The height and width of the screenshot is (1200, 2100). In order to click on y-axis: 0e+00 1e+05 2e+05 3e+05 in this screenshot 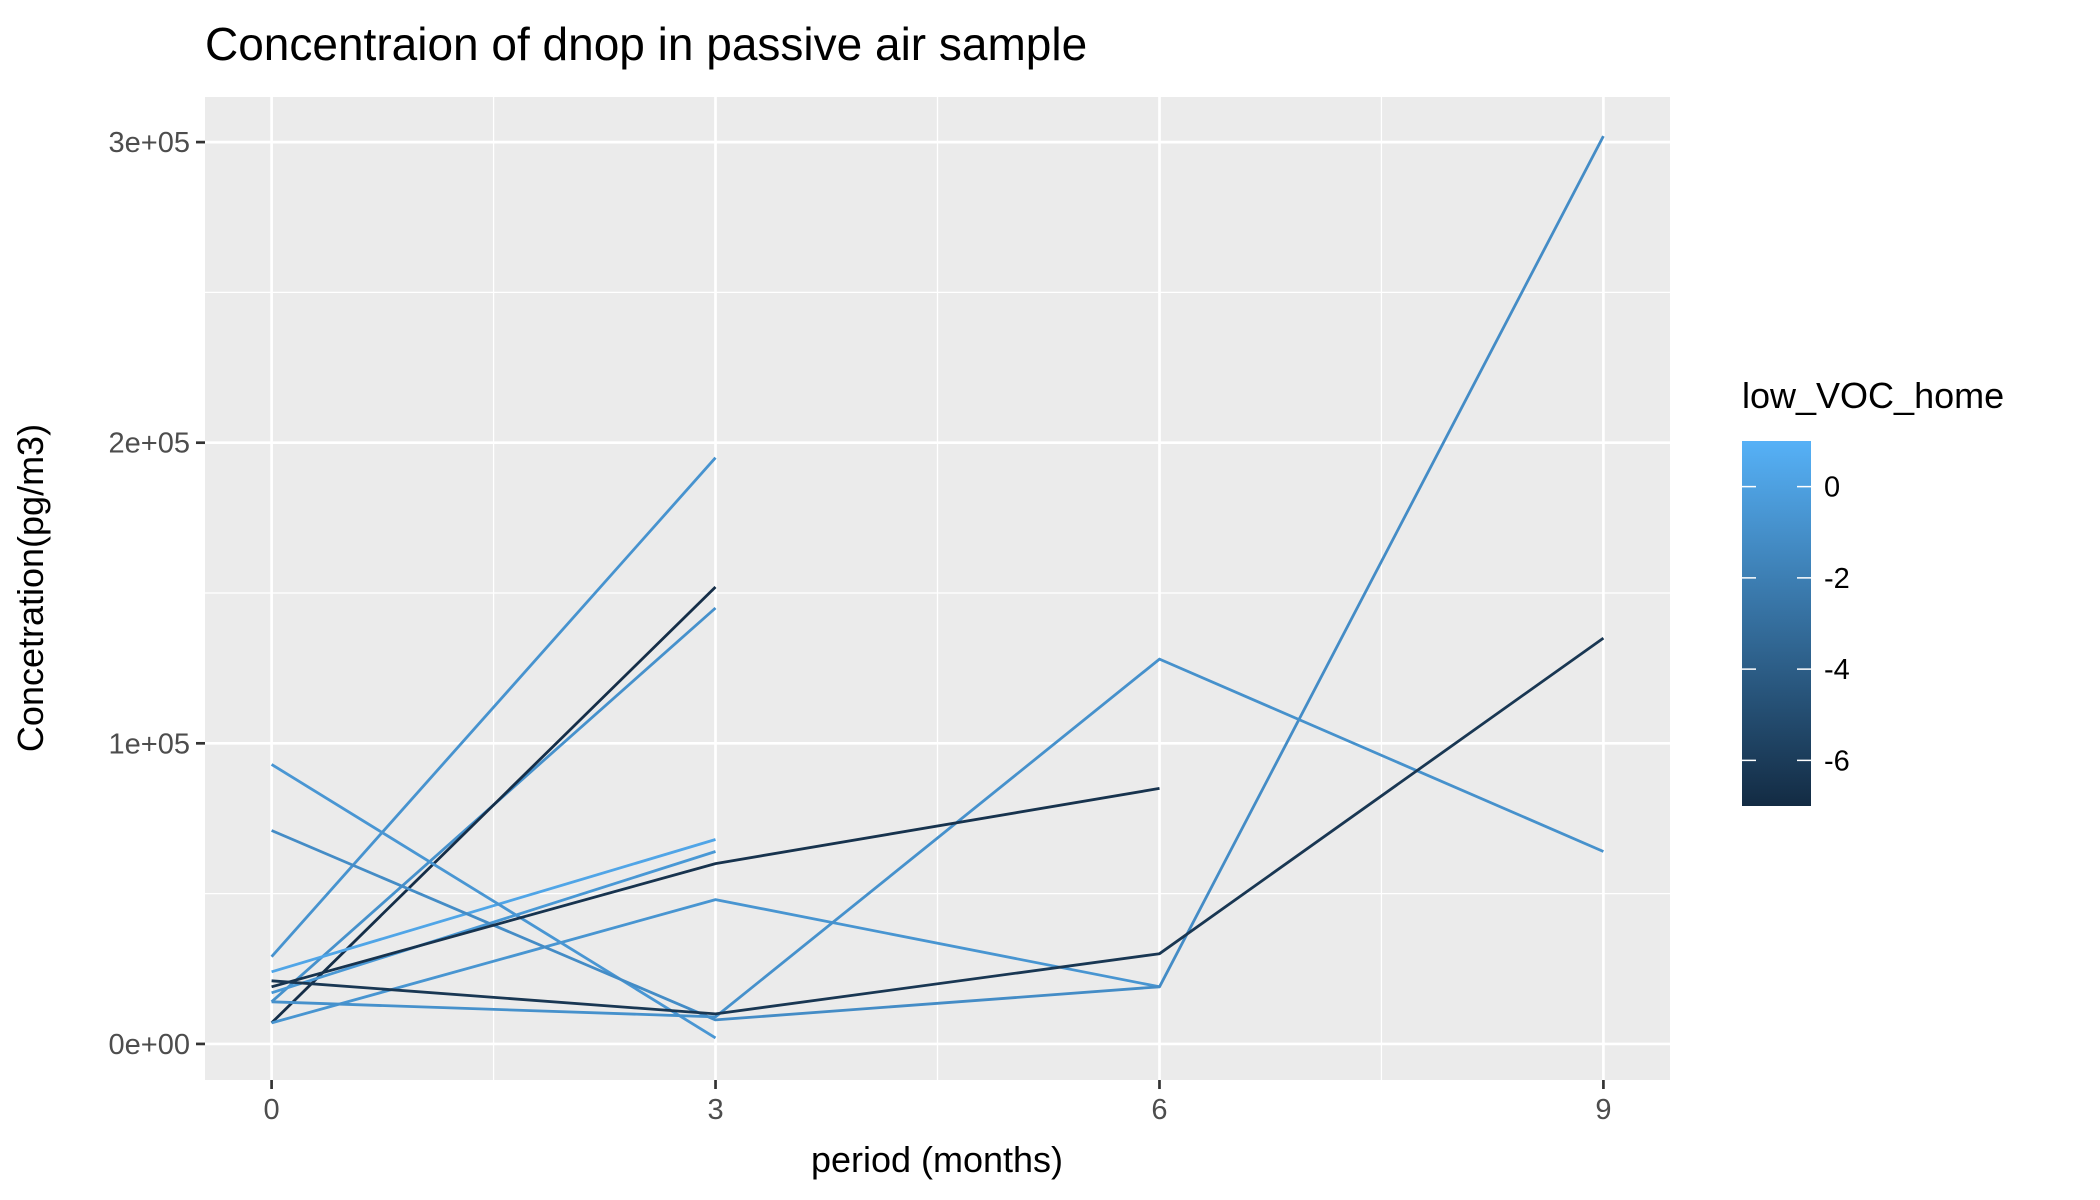, I will do `click(157, 594)`.